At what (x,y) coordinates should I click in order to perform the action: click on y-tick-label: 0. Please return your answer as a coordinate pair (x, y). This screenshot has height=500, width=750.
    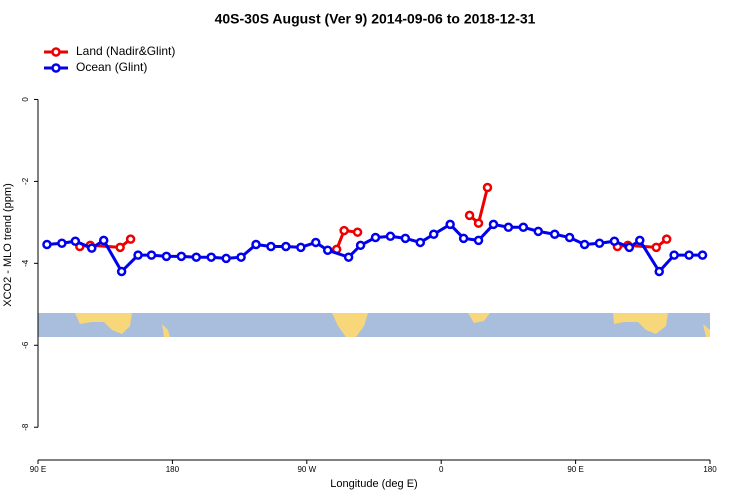
    Looking at the image, I should click on (25, 99).